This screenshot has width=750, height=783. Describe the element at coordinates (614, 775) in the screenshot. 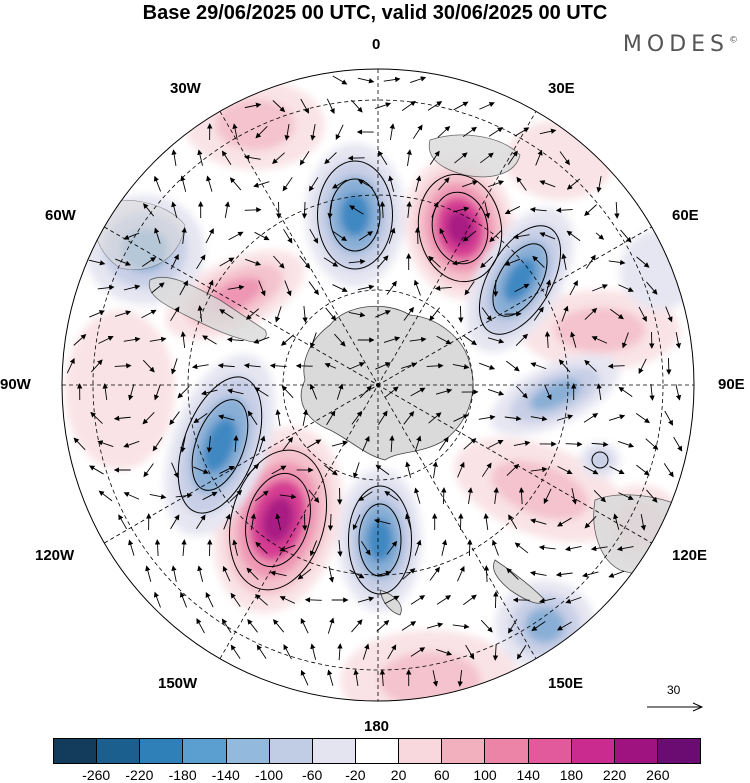

I see `colorbar-tick-label: 220` at that location.